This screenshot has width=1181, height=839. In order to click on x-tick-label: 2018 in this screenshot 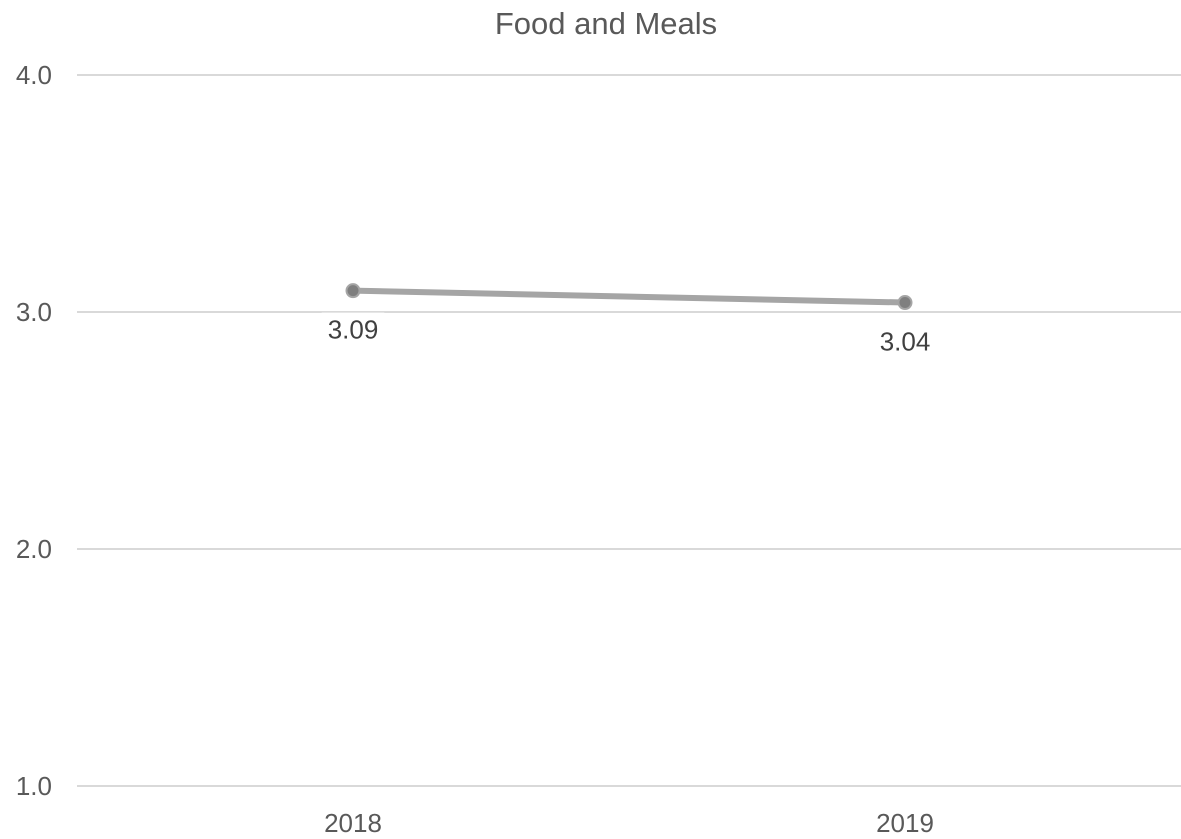, I will do `click(353, 823)`.